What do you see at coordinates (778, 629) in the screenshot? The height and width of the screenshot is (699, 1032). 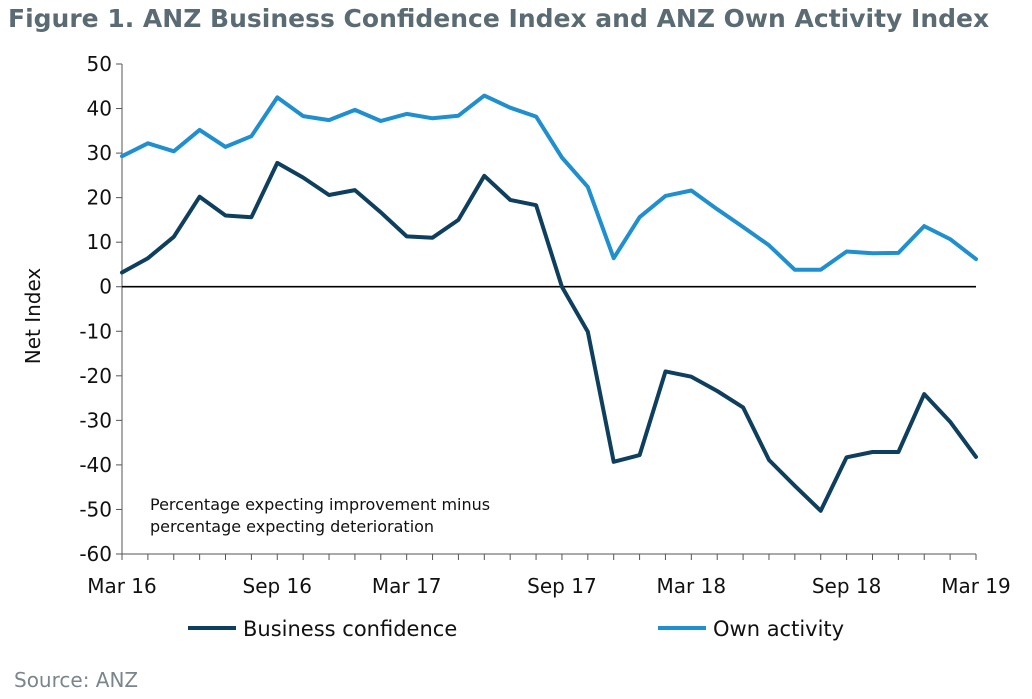 I see `legend-label: Own activity` at bounding box center [778, 629].